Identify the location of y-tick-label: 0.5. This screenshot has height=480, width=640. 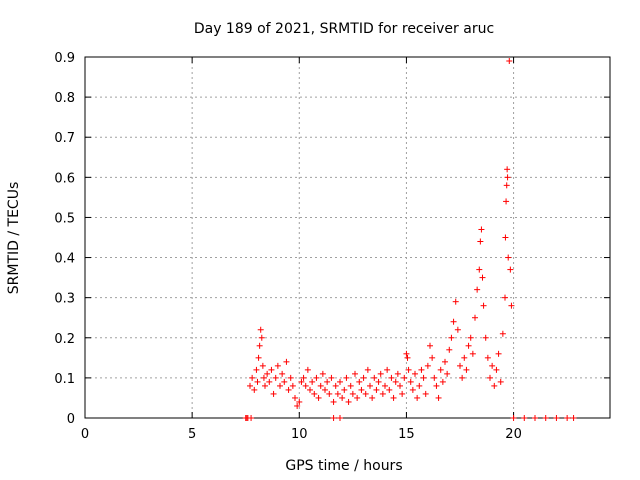
(64, 218).